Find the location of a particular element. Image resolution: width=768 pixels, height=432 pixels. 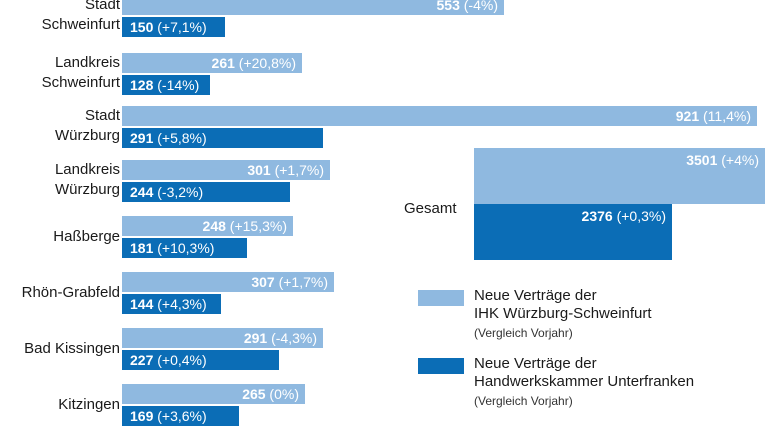

bar-value-label: 261 (+20,8%) is located at coordinates (254, 63).